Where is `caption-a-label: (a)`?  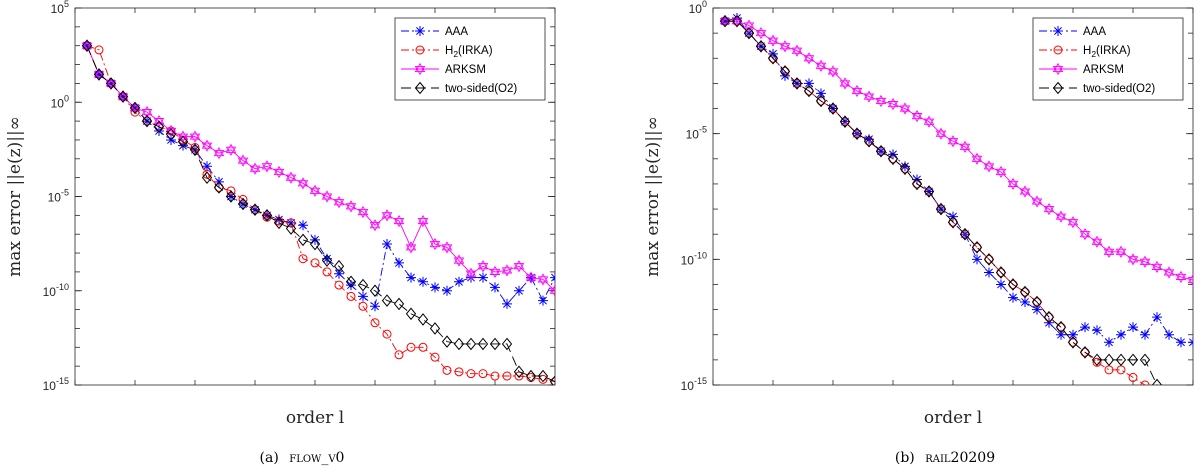 caption-a-label: (a) is located at coordinates (269, 458).